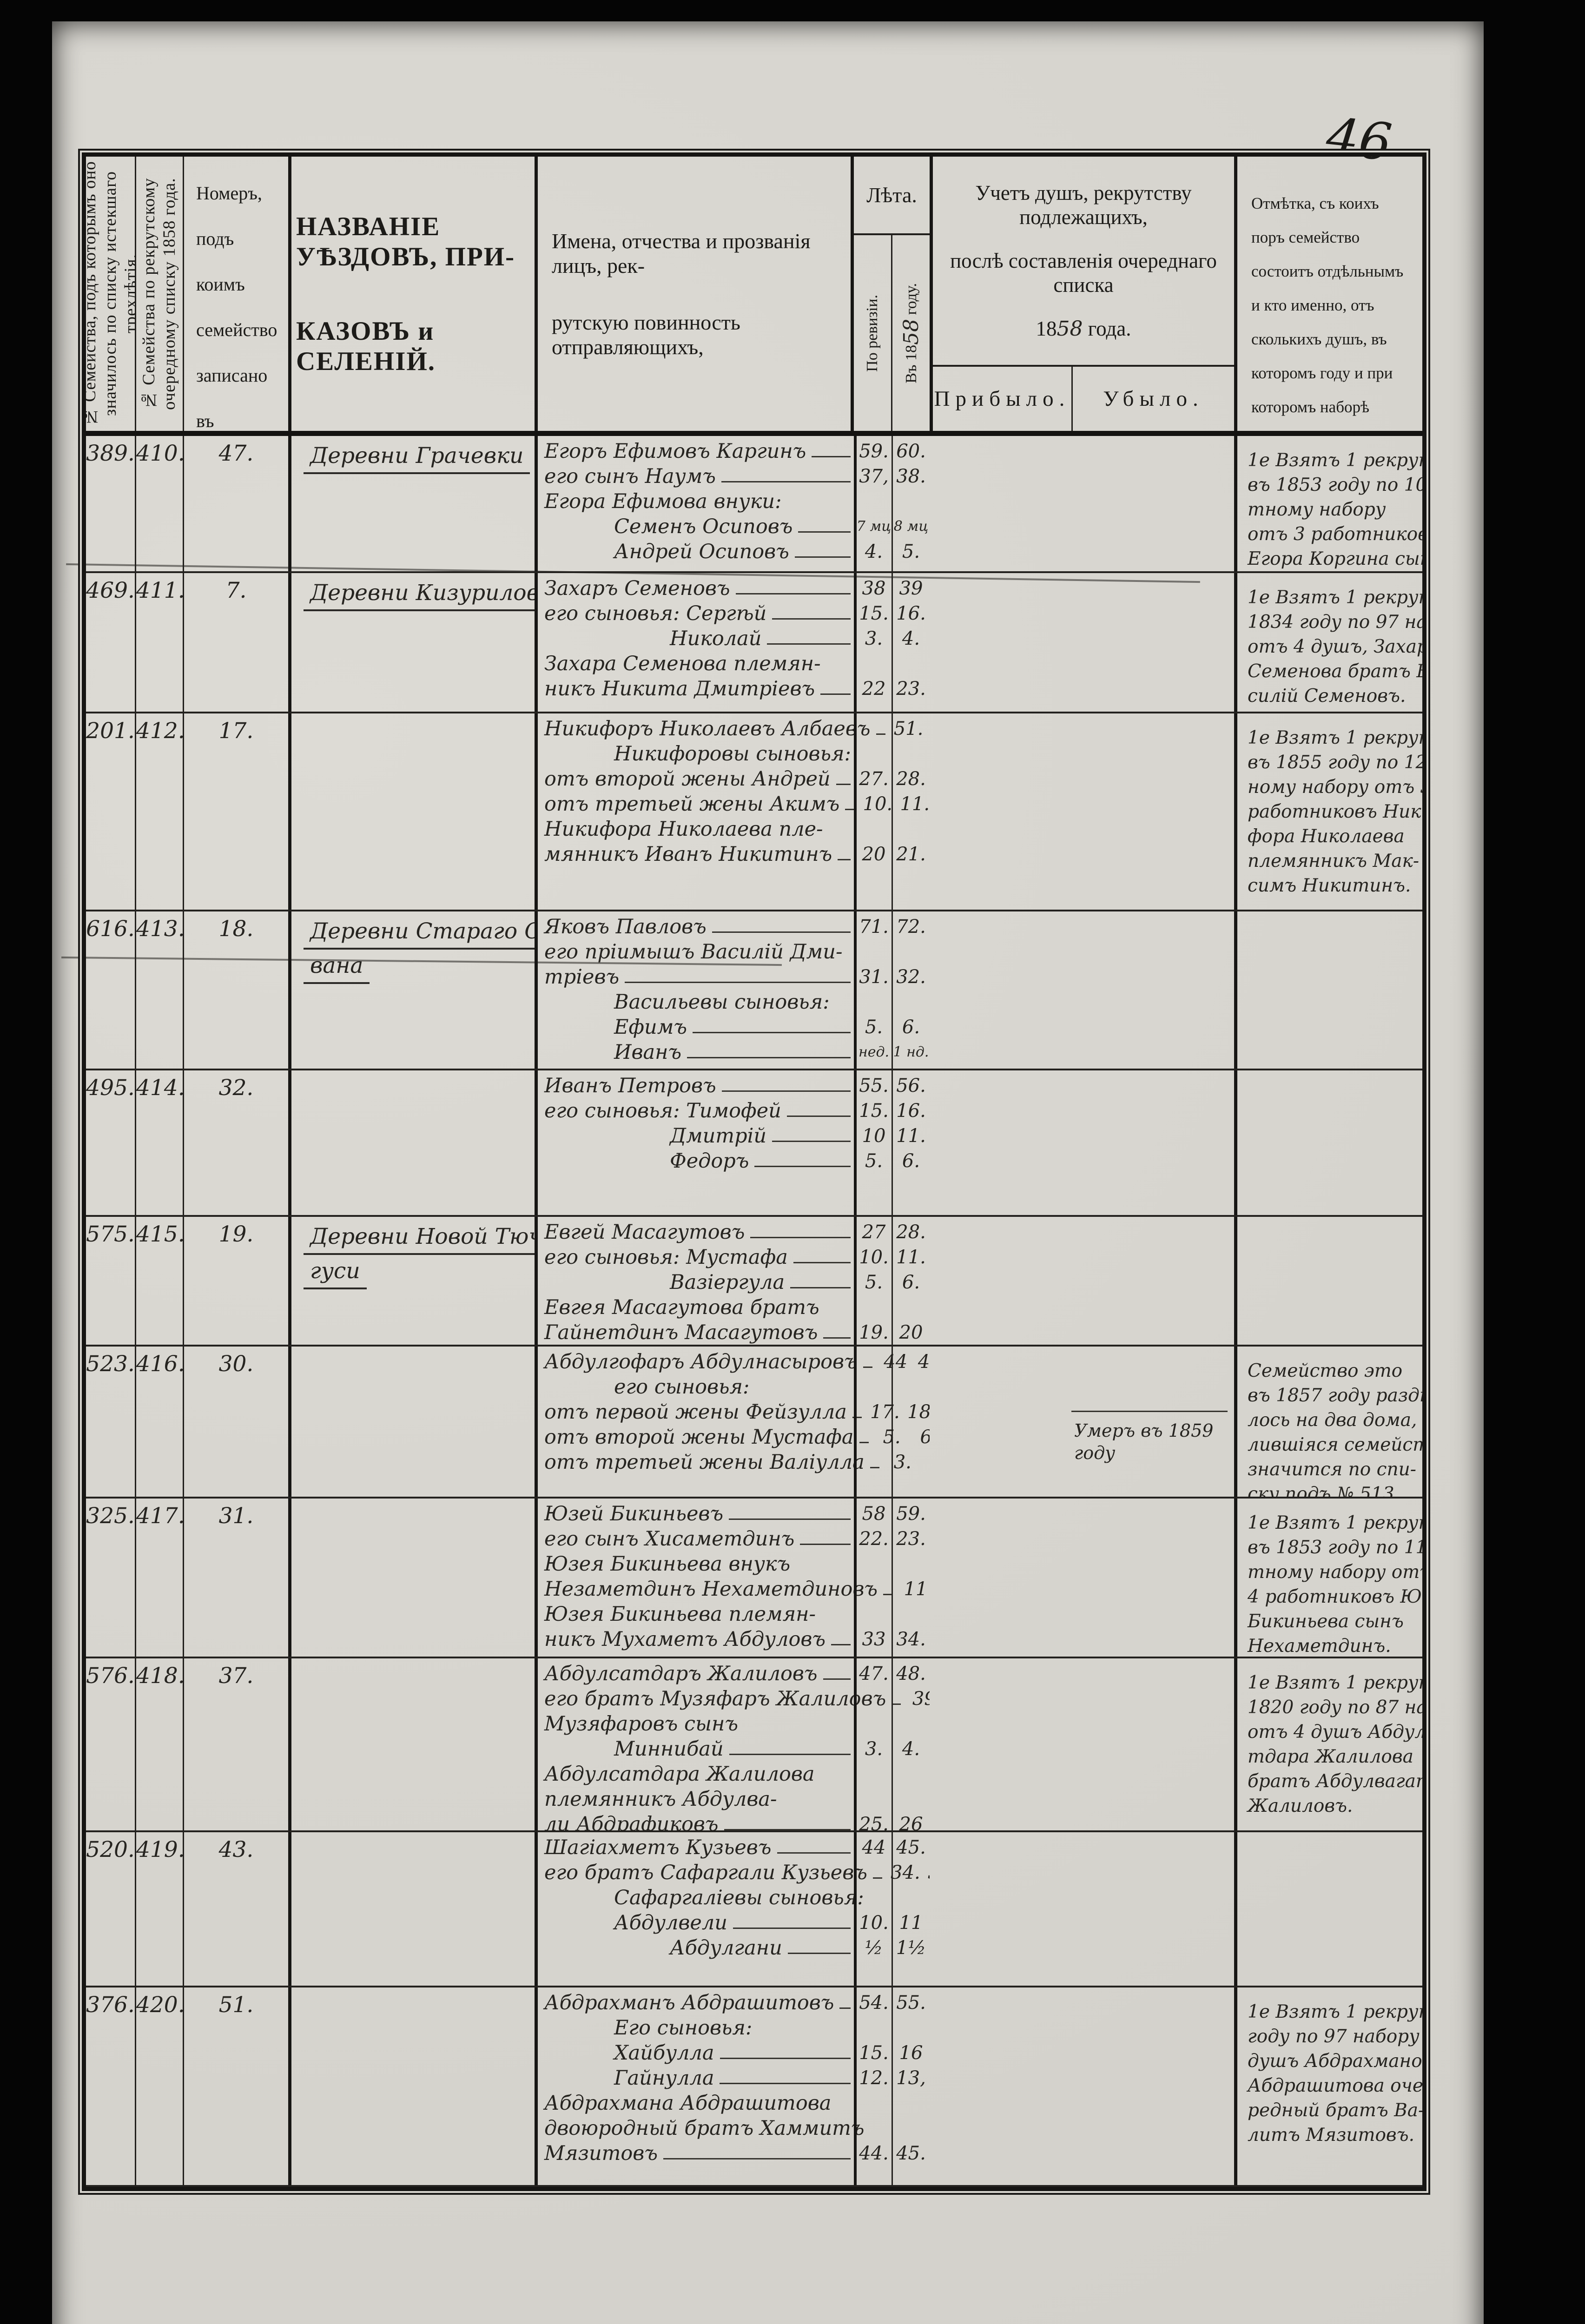  I want to click on remark-line: 1е Взятъ 1 рекрутъ въ 1831, so click(1335, 2011).